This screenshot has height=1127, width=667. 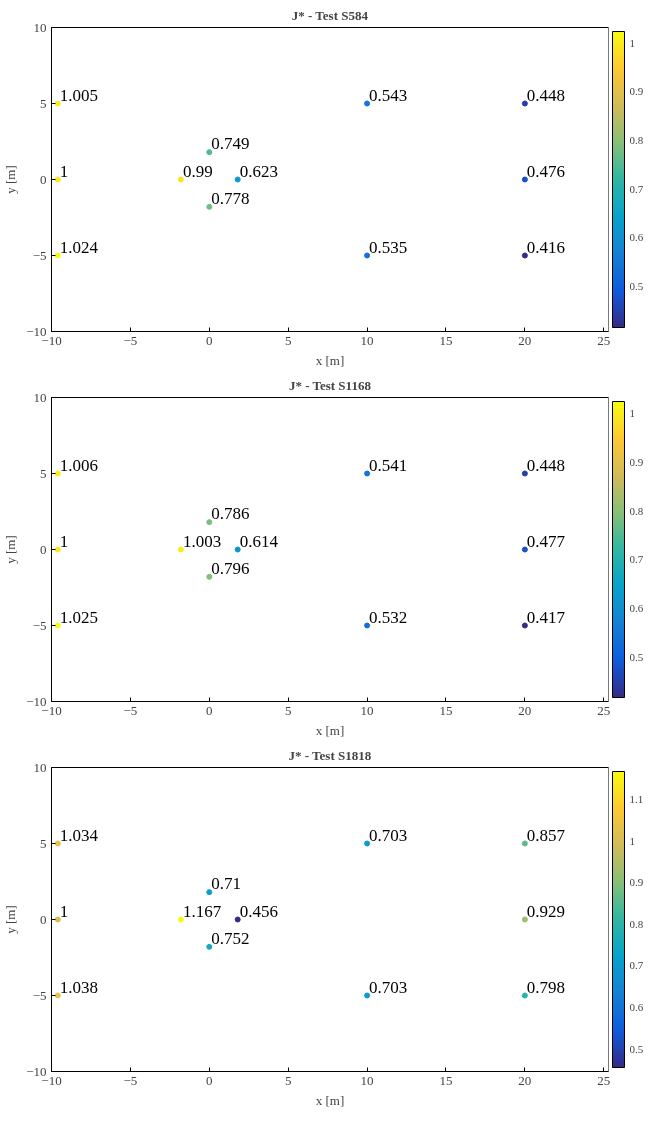 What do you see at coordinates (636, 798) in the screenshot?
I see `color-bar-label: 1.1` at bounding box center [636, 798].